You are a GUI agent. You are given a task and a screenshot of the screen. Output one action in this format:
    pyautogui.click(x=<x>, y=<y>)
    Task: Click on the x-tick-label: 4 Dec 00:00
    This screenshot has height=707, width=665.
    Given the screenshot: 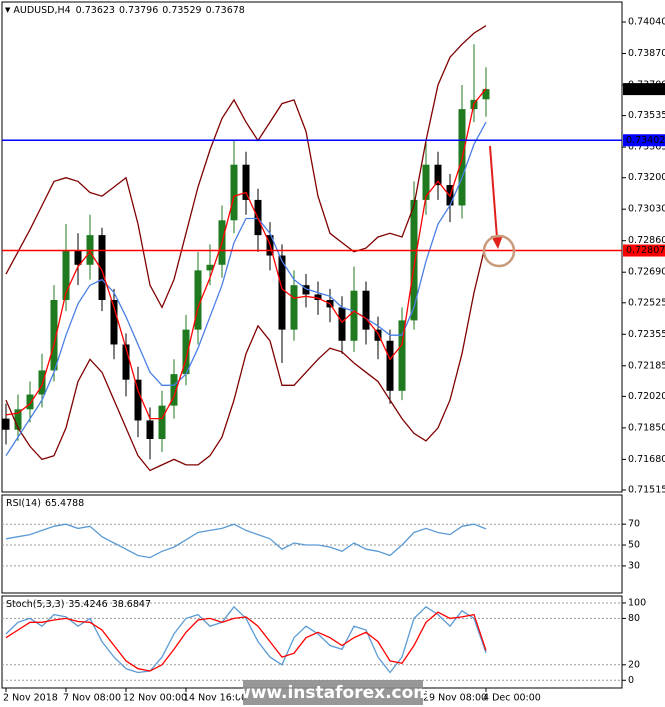 What is the action you would take?
    pyautogui.click(x=512, y=698)
    